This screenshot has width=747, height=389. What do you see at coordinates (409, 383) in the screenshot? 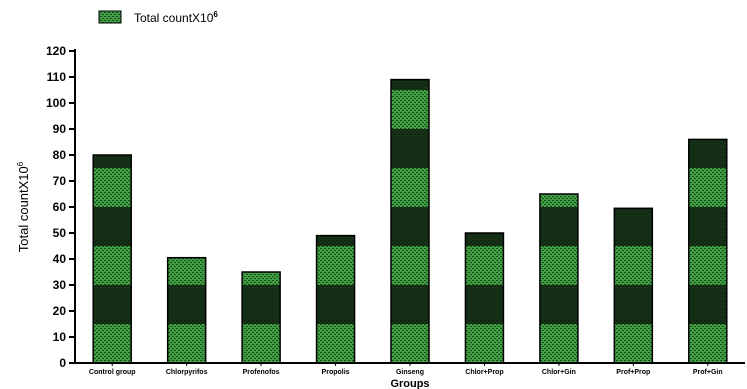
I see `x-axis-title: Groups` at bounding box center [409, 383].